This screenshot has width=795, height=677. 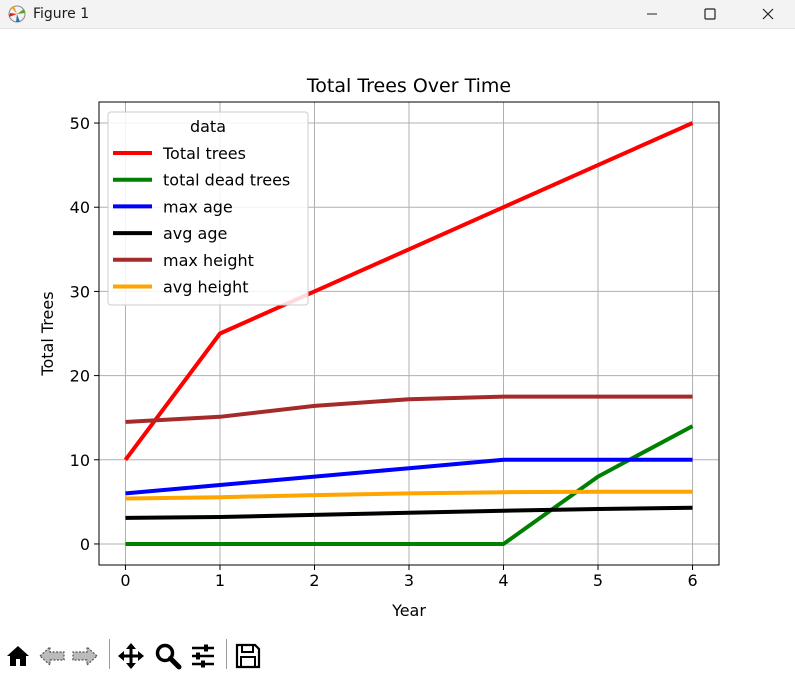 I want to click on y-tick-label: 0, so click(x=85, y=544).